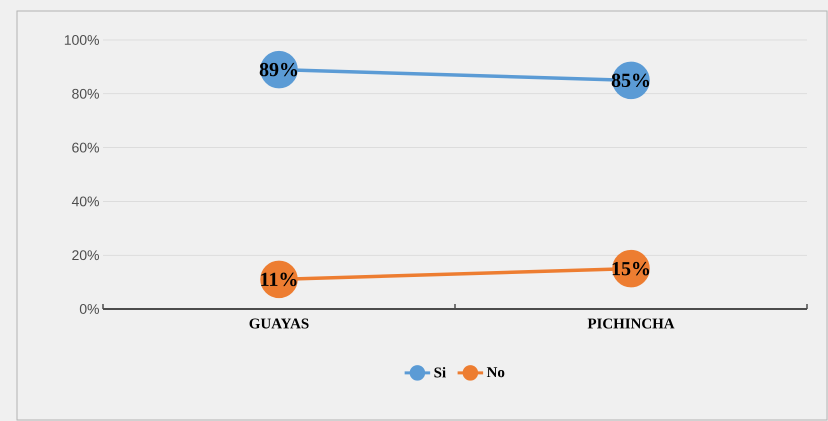 The image size is (828, 421). What do you see at coordinates (631, 323) in the screenshot?
I see `x-tick-label: PICHINCHA` at bounding box center [631, 323].